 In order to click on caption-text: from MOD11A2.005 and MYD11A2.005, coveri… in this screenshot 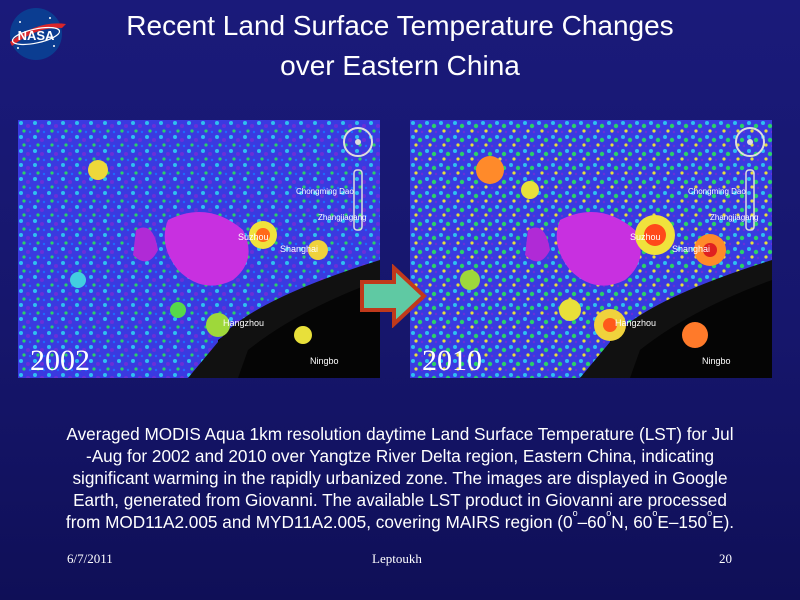, I will do `click(319, 522)`.